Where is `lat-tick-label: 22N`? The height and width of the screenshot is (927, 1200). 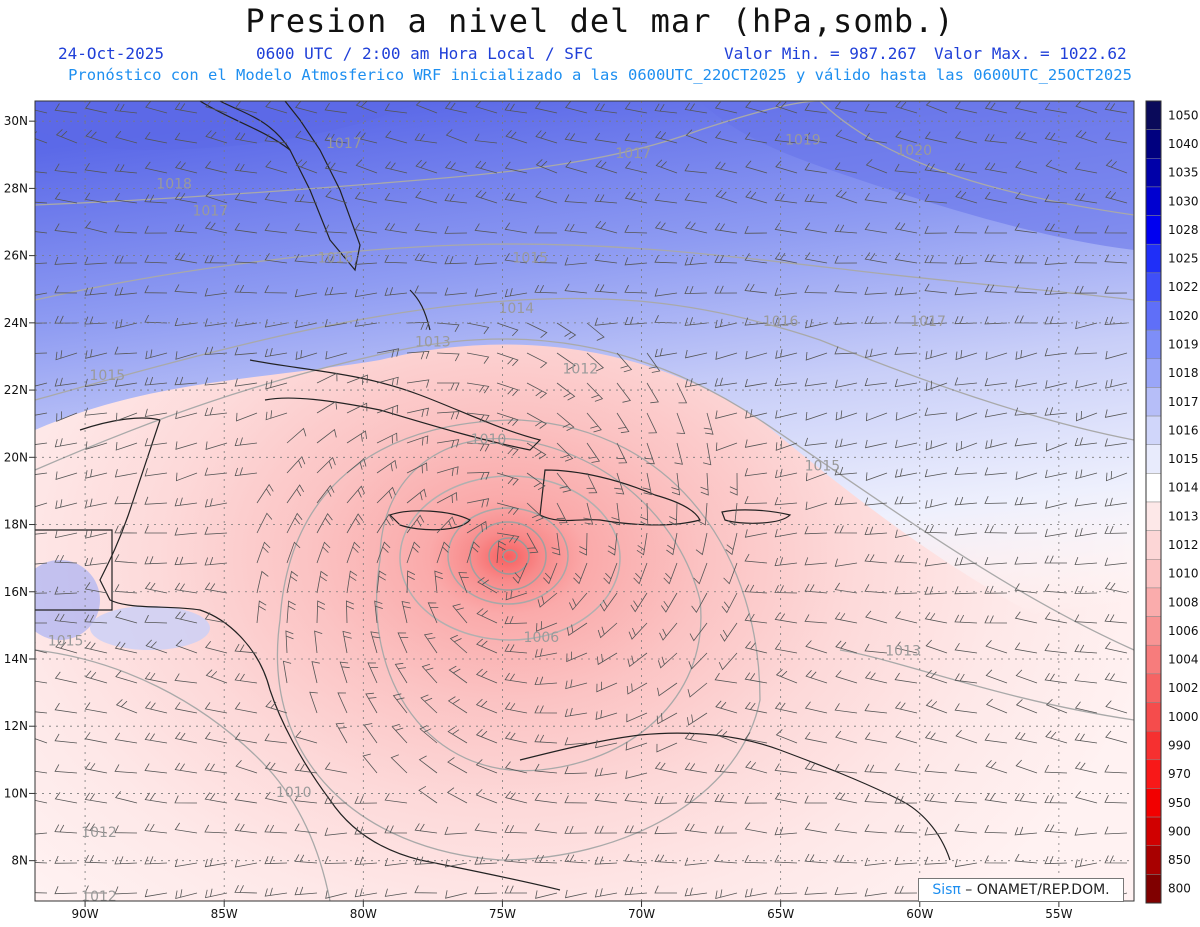
lat-tick-label: 22N is located at coordinates (16, 390).